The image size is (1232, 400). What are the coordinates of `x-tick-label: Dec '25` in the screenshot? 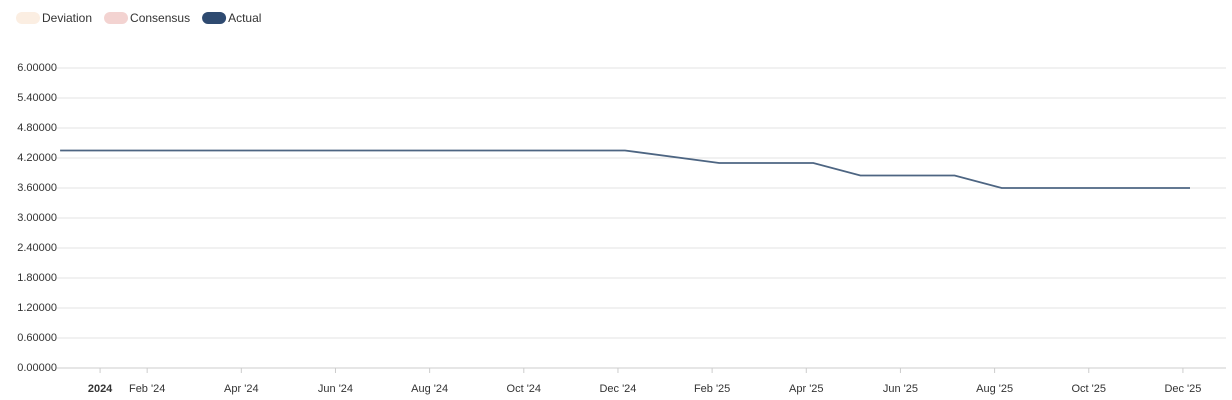 It's located at (1182, 389).